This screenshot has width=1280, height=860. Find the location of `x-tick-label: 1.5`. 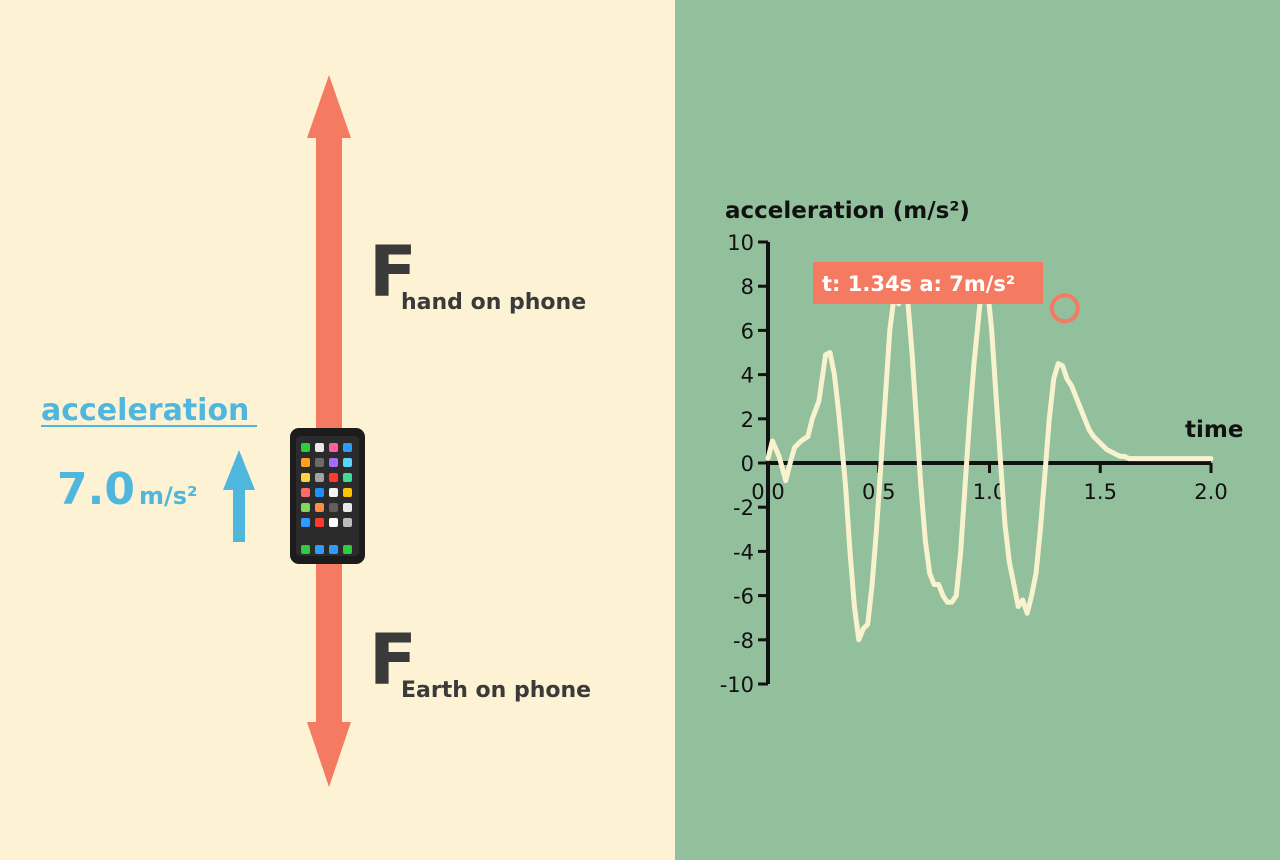

x-tick-label: 1.5 is located at coordinates (1100, 492).